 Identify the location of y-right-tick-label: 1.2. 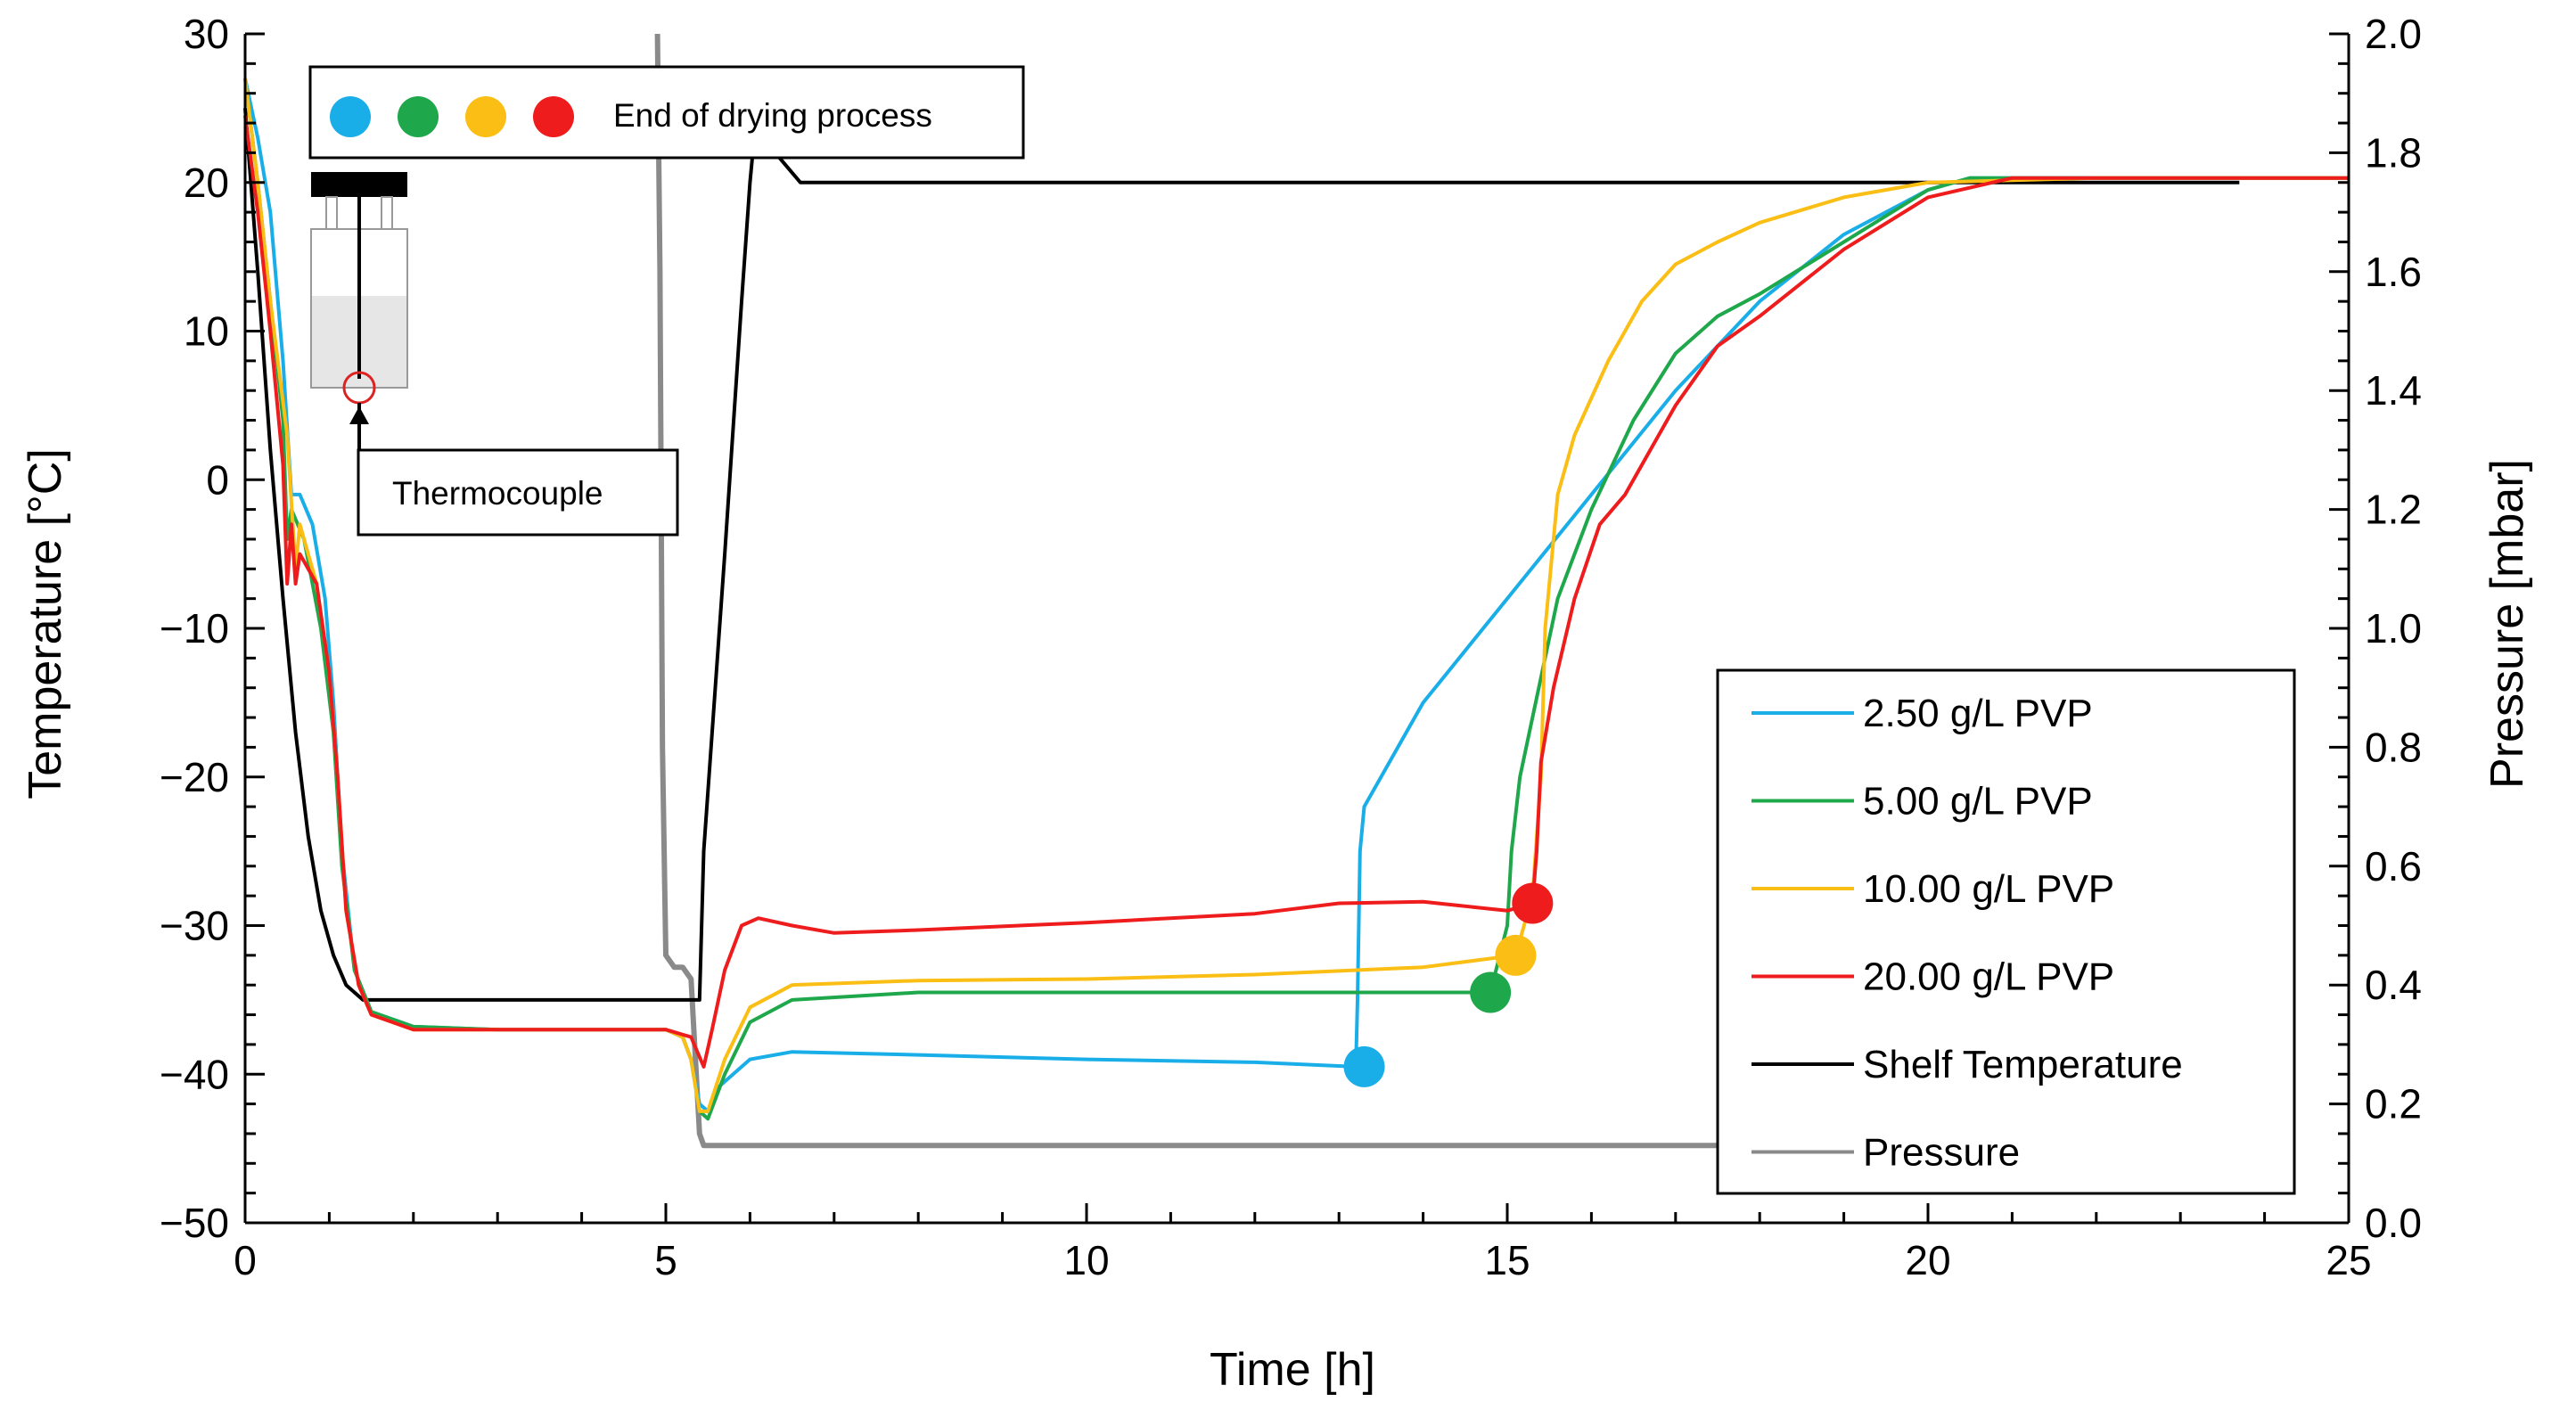
(2393, 510).